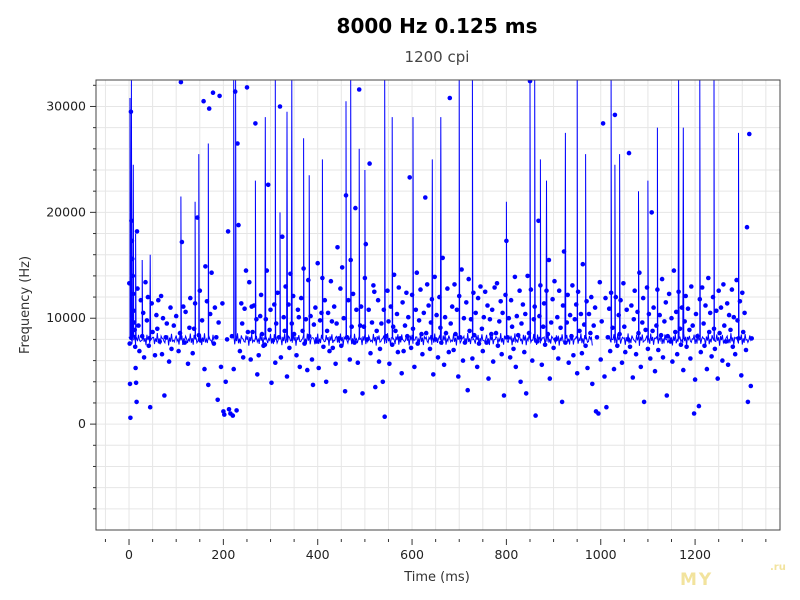 The image size is (800, 600). Describe the element at coordinates (437, 26) in the screenshot. I see `chart-title: 8000 Hz 0.125 ms` at that location.